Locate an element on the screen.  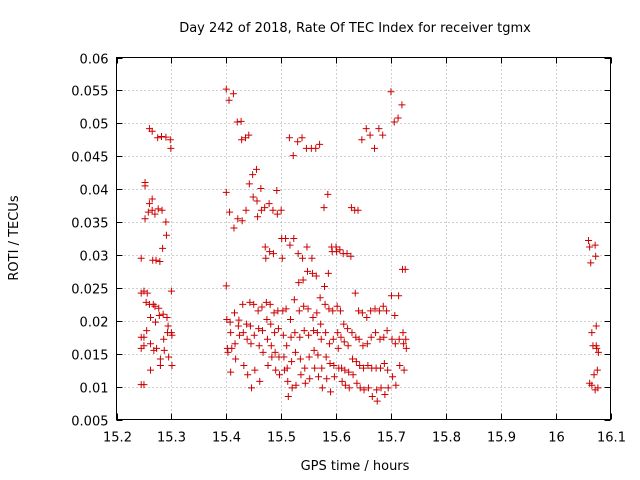
y-tick-label: 0.02 is located at coordinates (94, 323).